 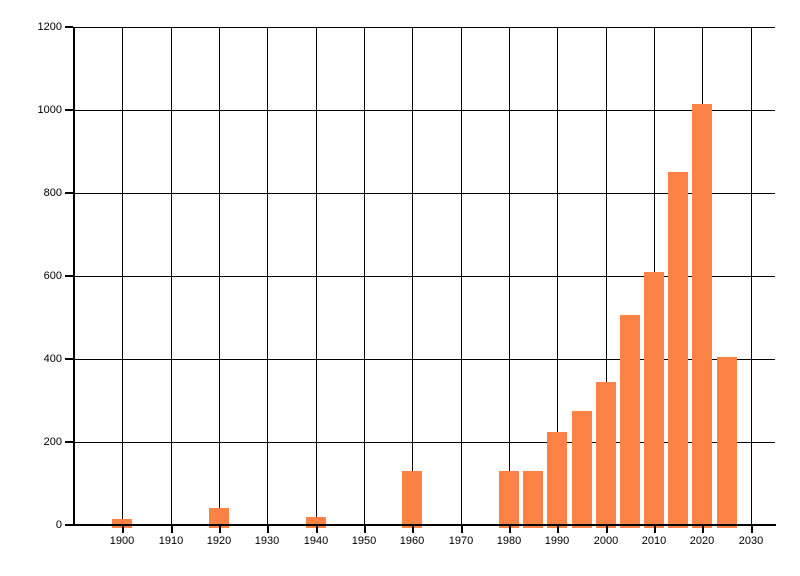 I want to click on y-tick-label: 0, so click(x=58, y=525).